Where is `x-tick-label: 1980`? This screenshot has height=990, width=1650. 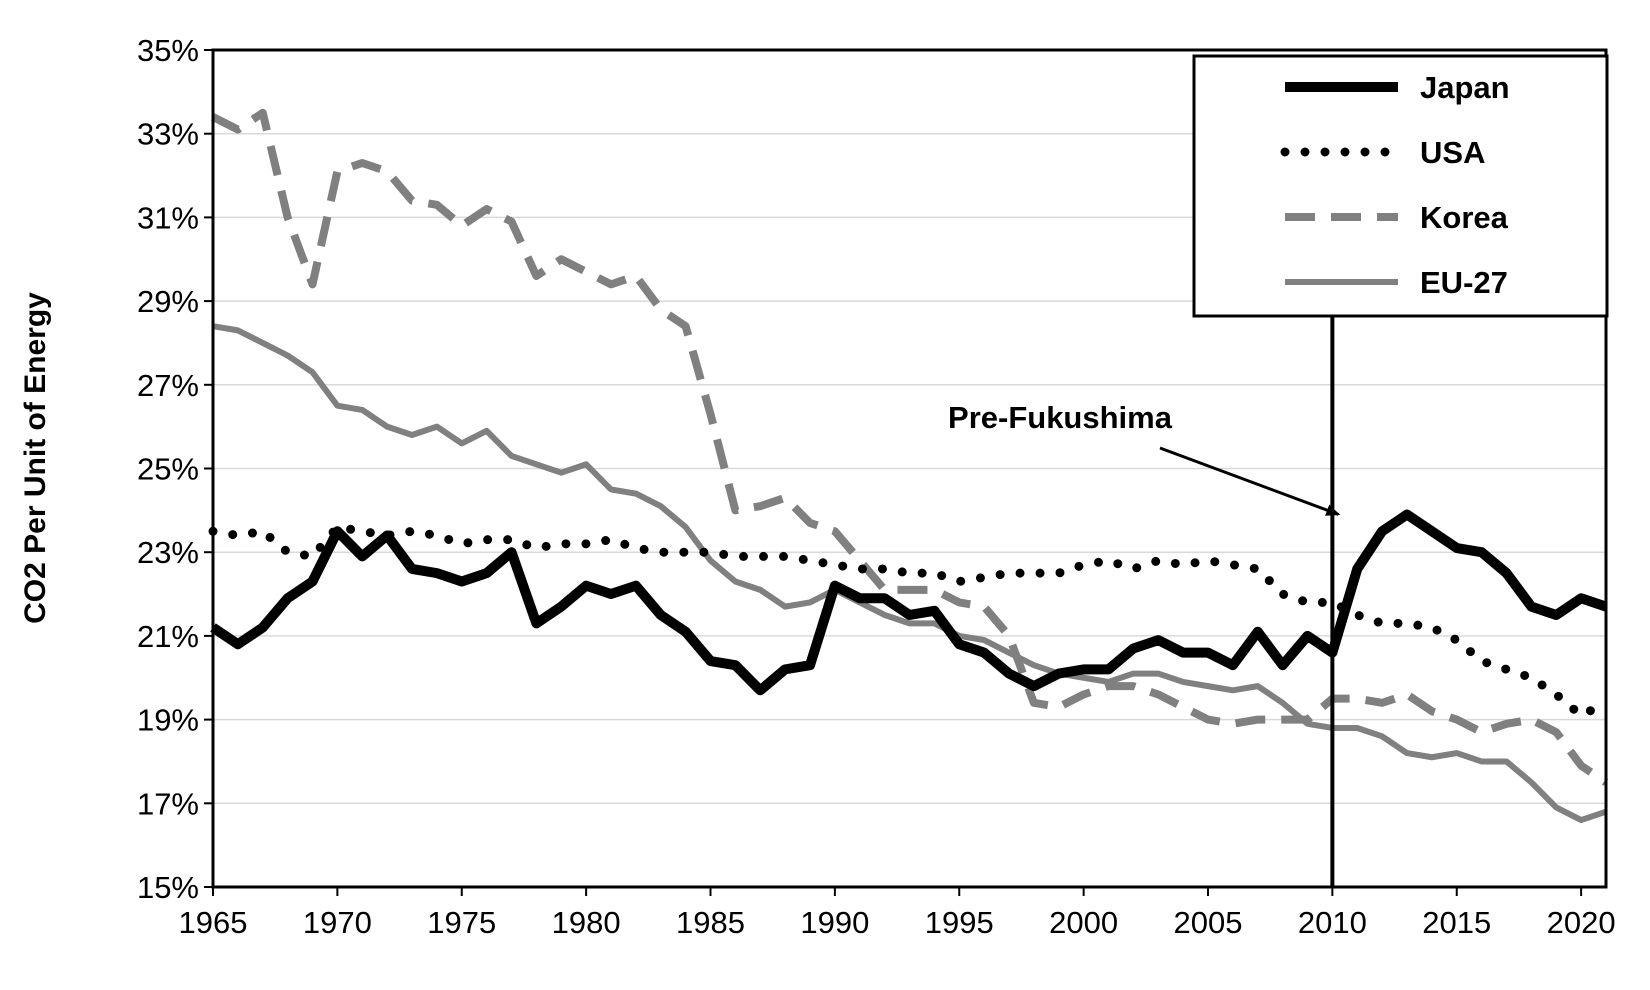 x-tick-label: 1980 is located at coordinates (586, 922).